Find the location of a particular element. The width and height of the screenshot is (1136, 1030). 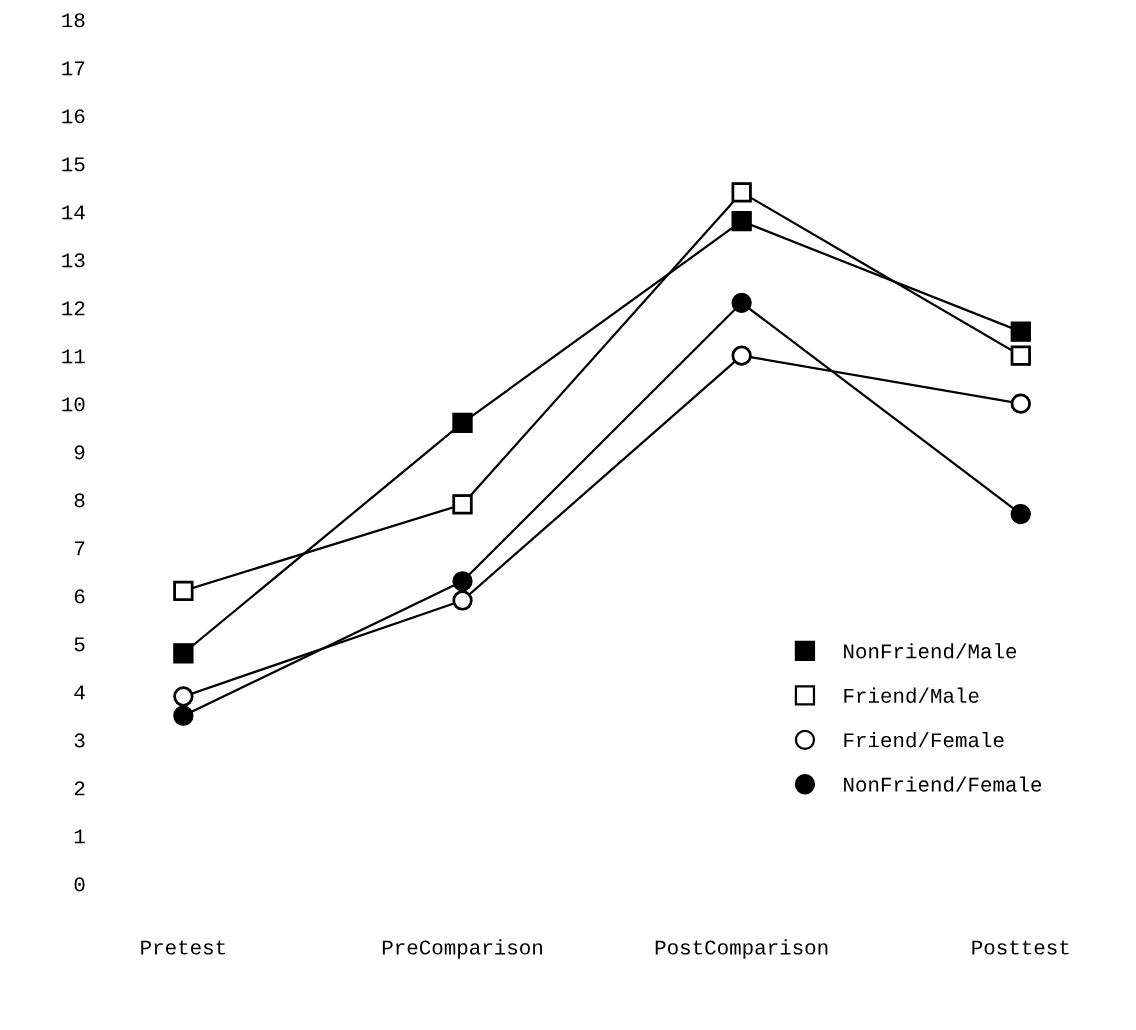

y-tick-label: 5 is located at coordinates (79, 644).